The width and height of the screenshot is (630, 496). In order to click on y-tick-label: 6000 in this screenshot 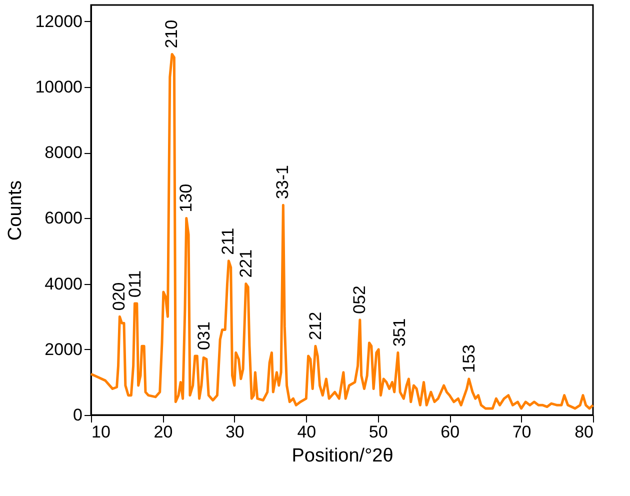, I will do `click(63, 218)`.